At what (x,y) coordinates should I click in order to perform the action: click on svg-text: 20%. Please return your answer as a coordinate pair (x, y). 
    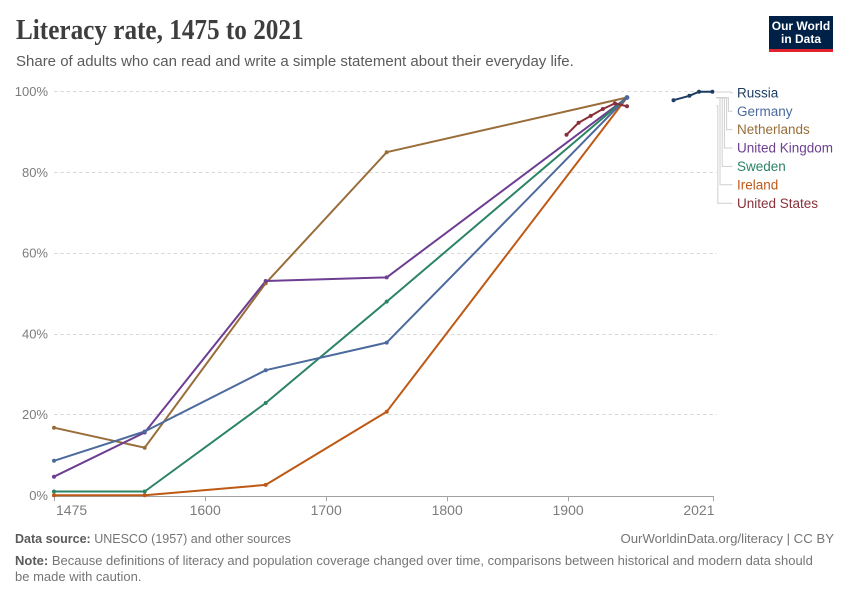
    Looking at the image, I should click on (35, 414).